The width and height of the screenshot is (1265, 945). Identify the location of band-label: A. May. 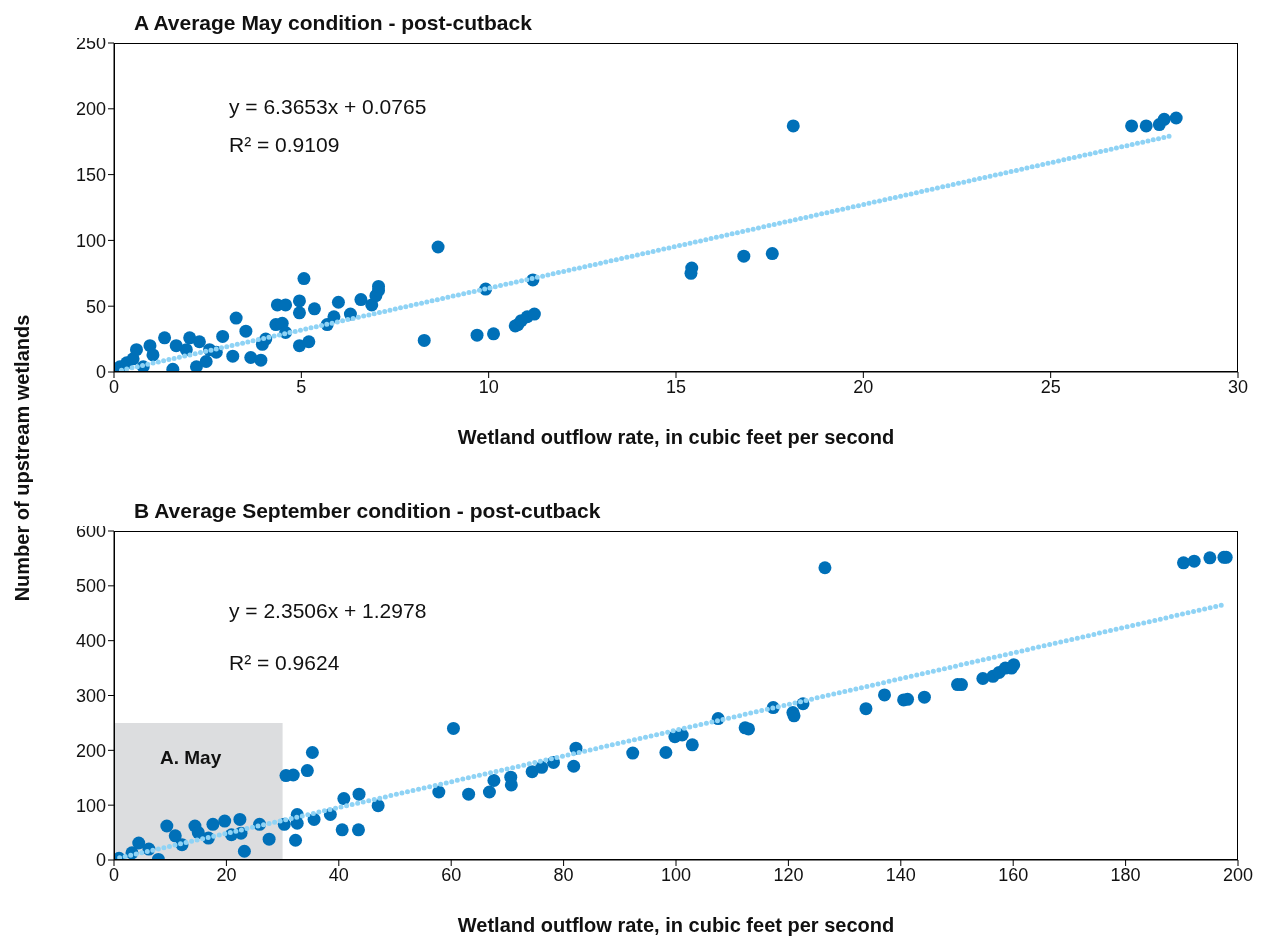
(191, 758).